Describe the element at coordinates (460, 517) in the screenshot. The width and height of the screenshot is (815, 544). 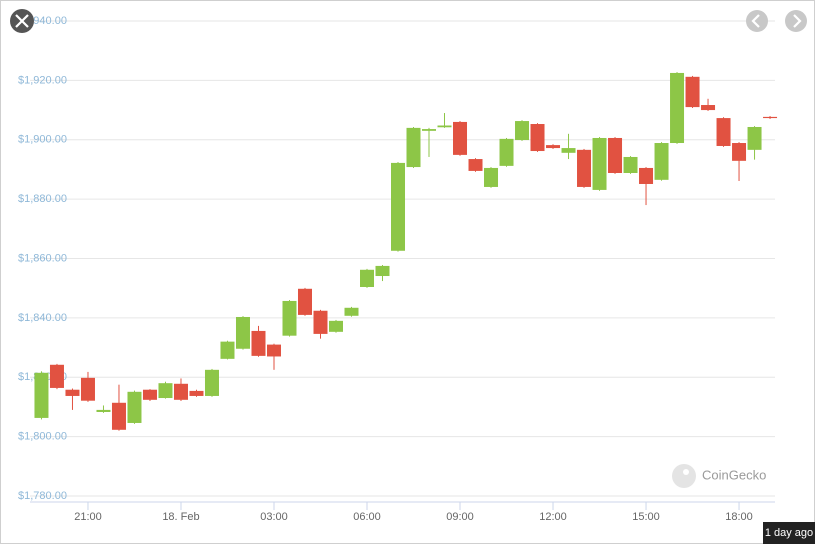
I see `x-tick-label: 09:00` at that location.